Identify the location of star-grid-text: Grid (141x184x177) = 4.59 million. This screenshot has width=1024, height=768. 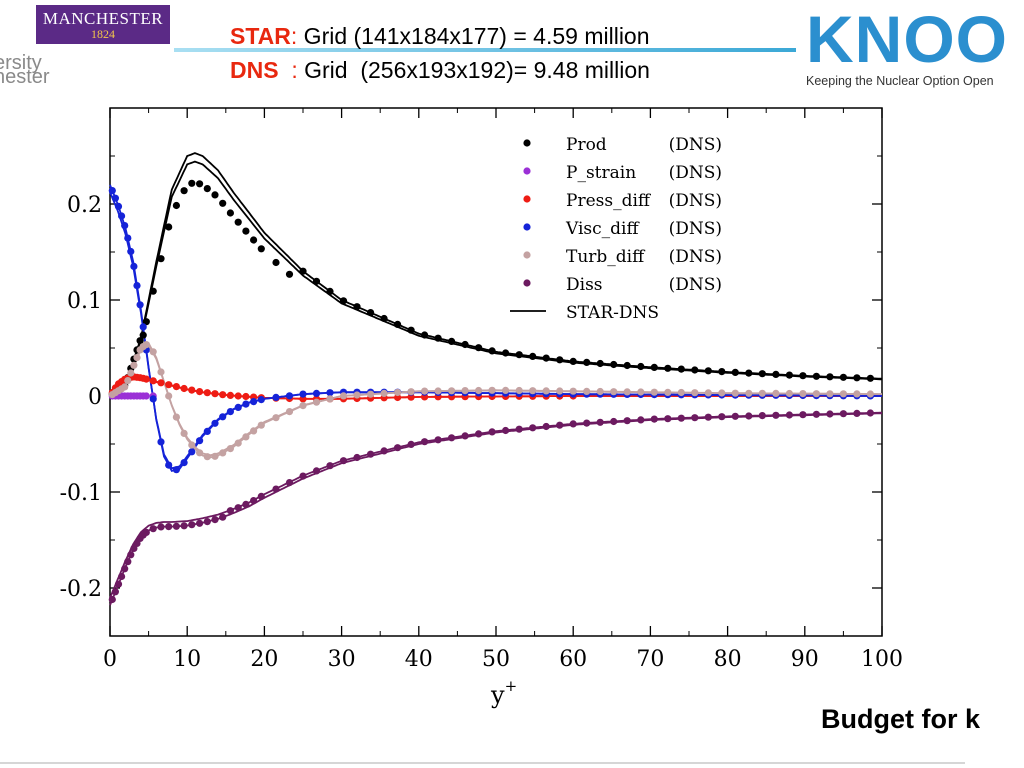
(473, 36).